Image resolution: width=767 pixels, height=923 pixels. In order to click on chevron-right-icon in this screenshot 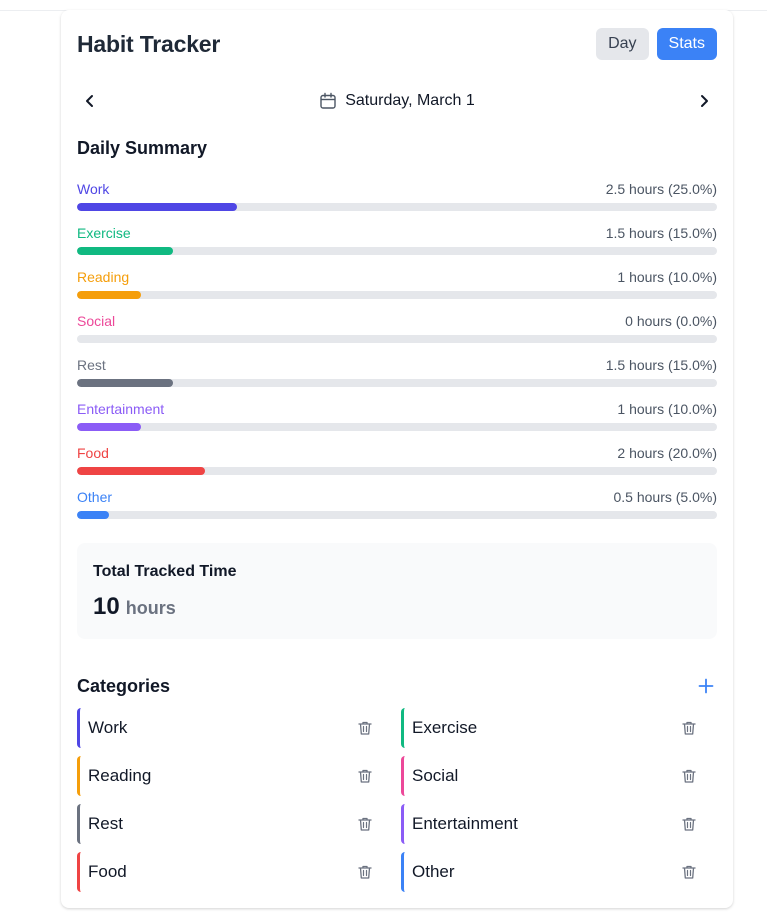, I will do `click(704, 101)`.